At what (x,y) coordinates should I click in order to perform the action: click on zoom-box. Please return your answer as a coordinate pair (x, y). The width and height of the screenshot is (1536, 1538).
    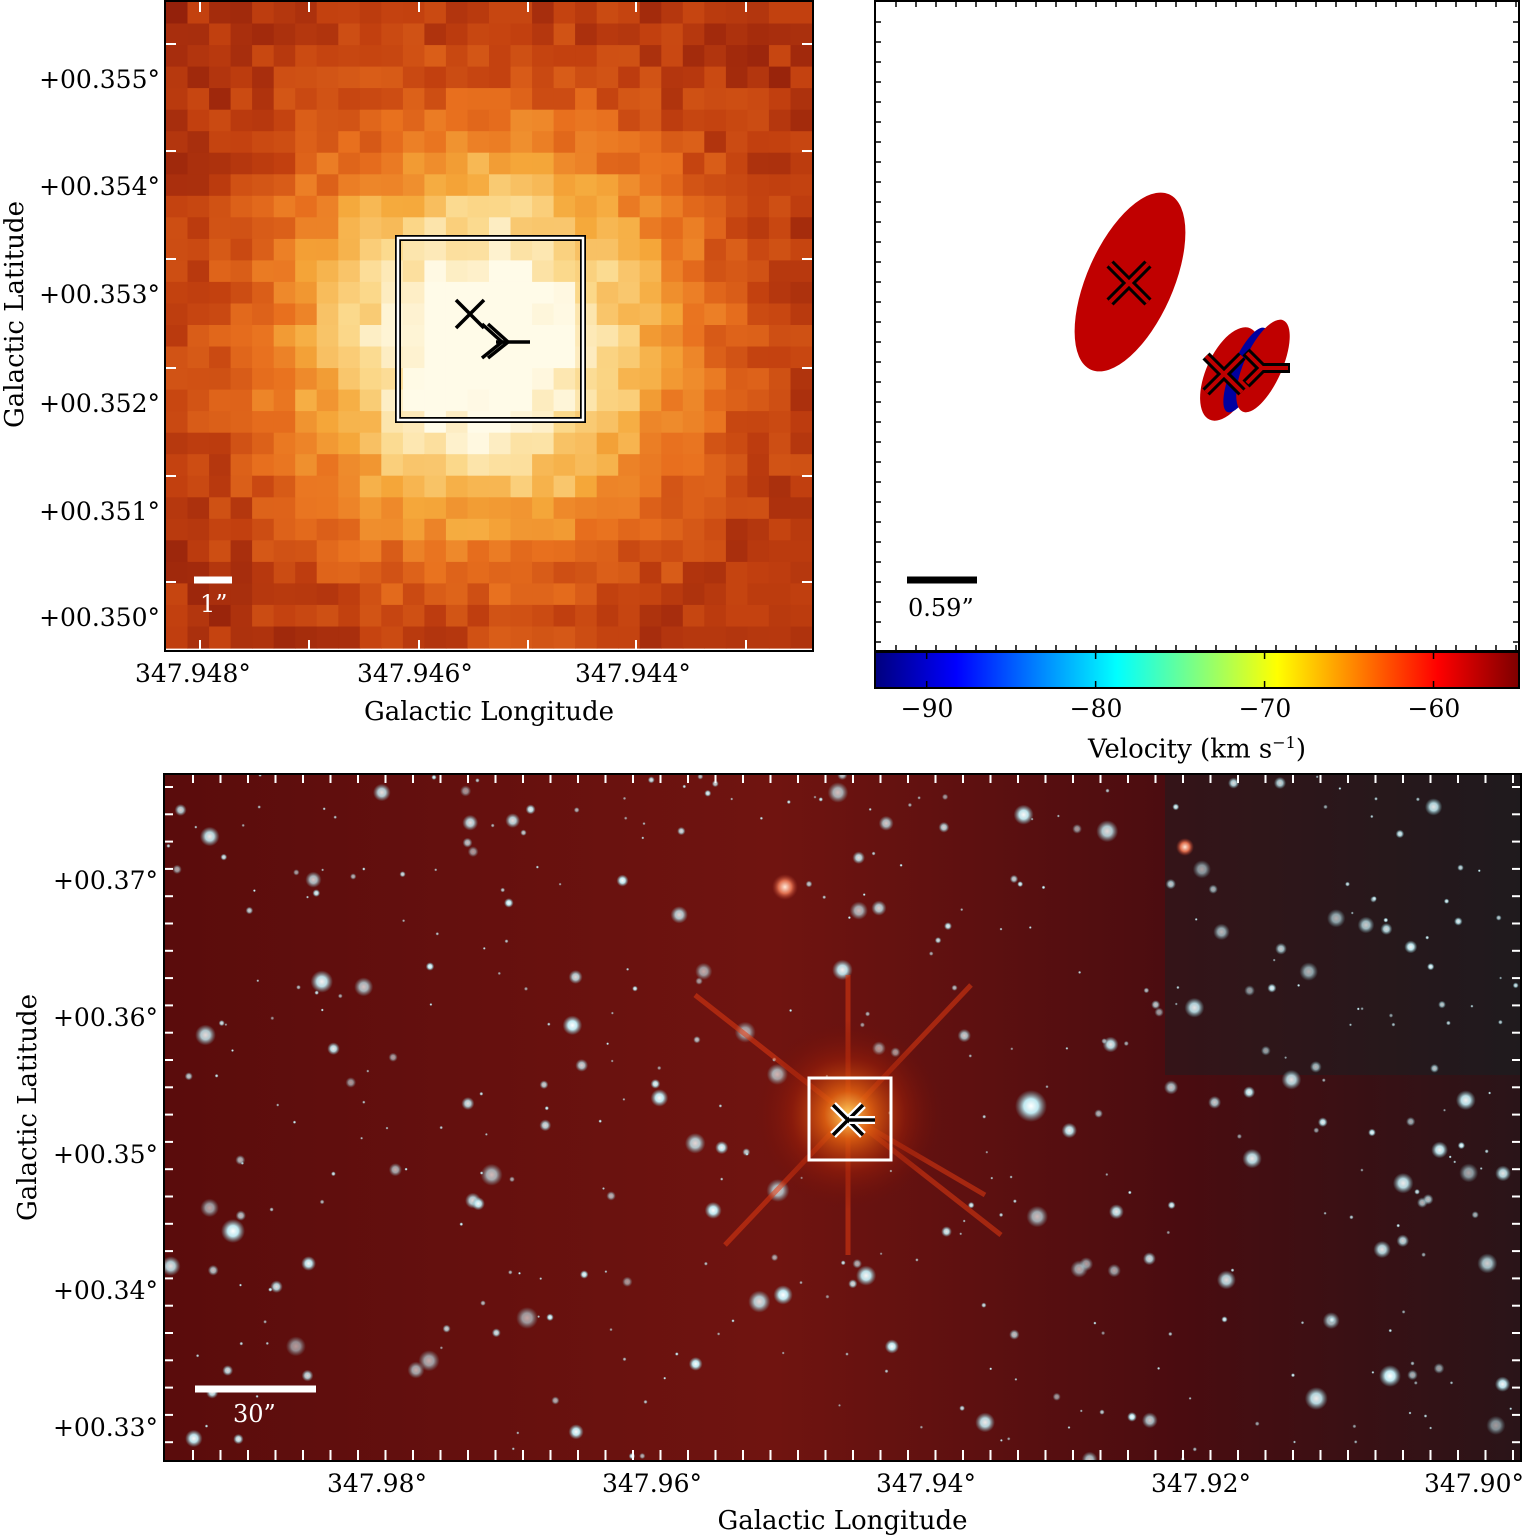
    Looking at the image, I should click on (850, 1119).